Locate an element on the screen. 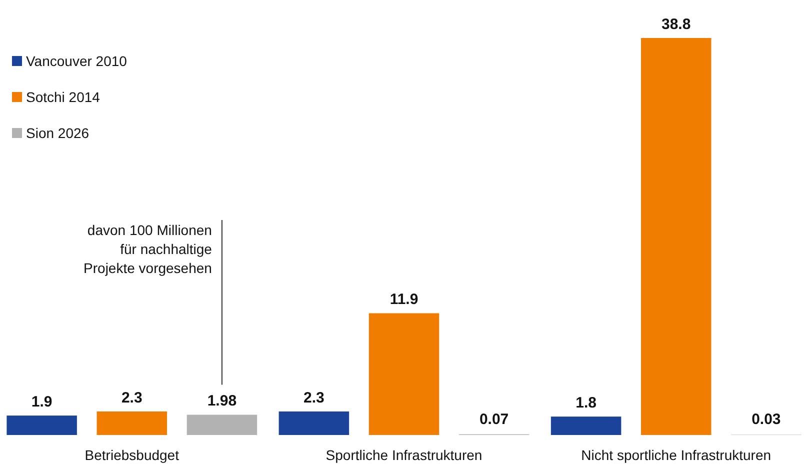  data-label: 1.98 is located at coordinates (222, 401).